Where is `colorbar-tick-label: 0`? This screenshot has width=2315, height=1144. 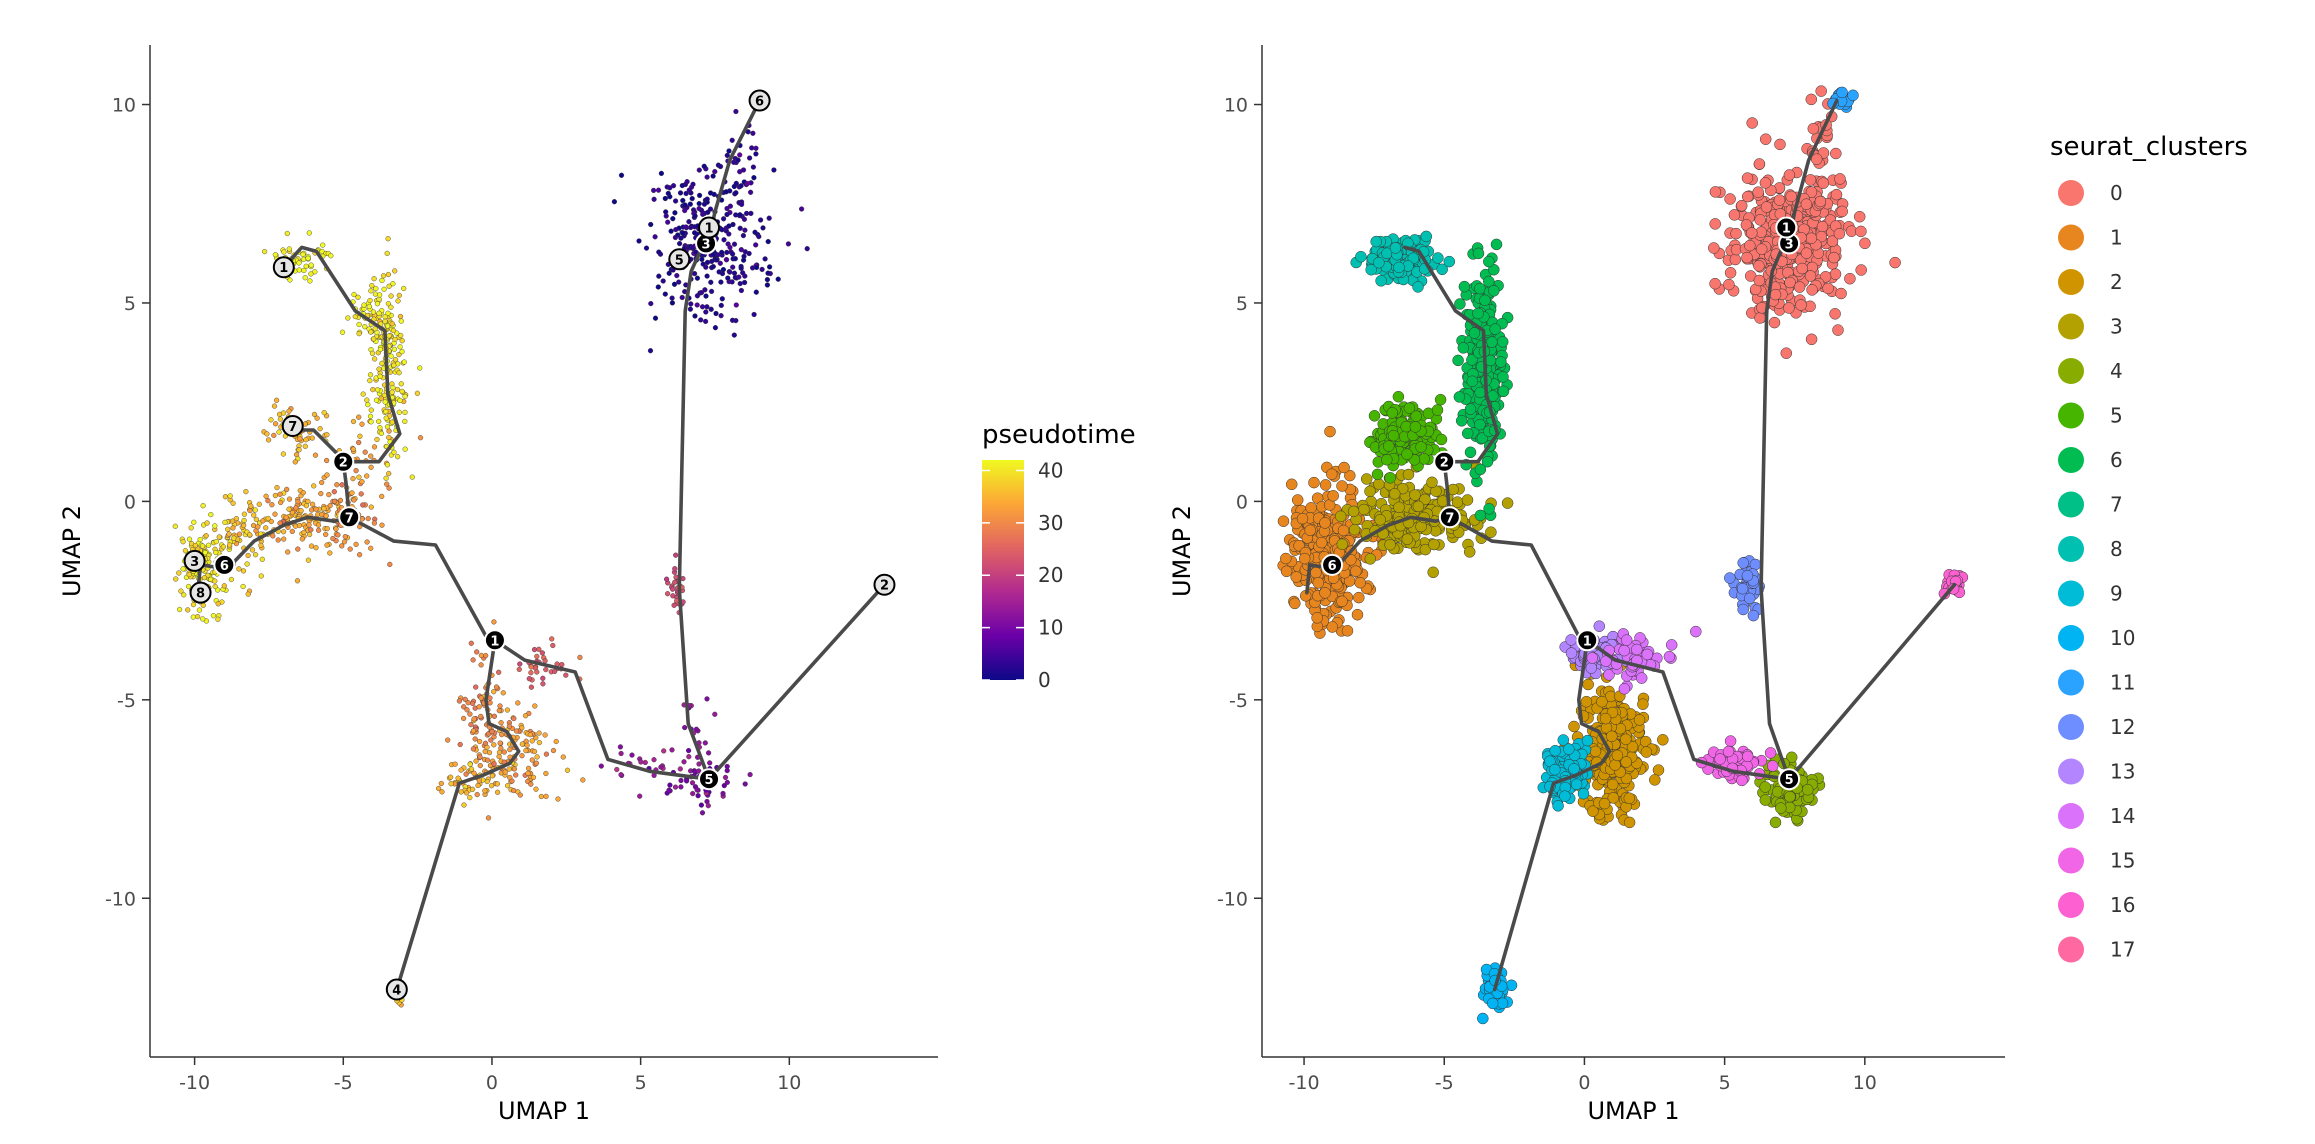 colorbar-tick-label: 0 is located at coordinates (1044, 680).